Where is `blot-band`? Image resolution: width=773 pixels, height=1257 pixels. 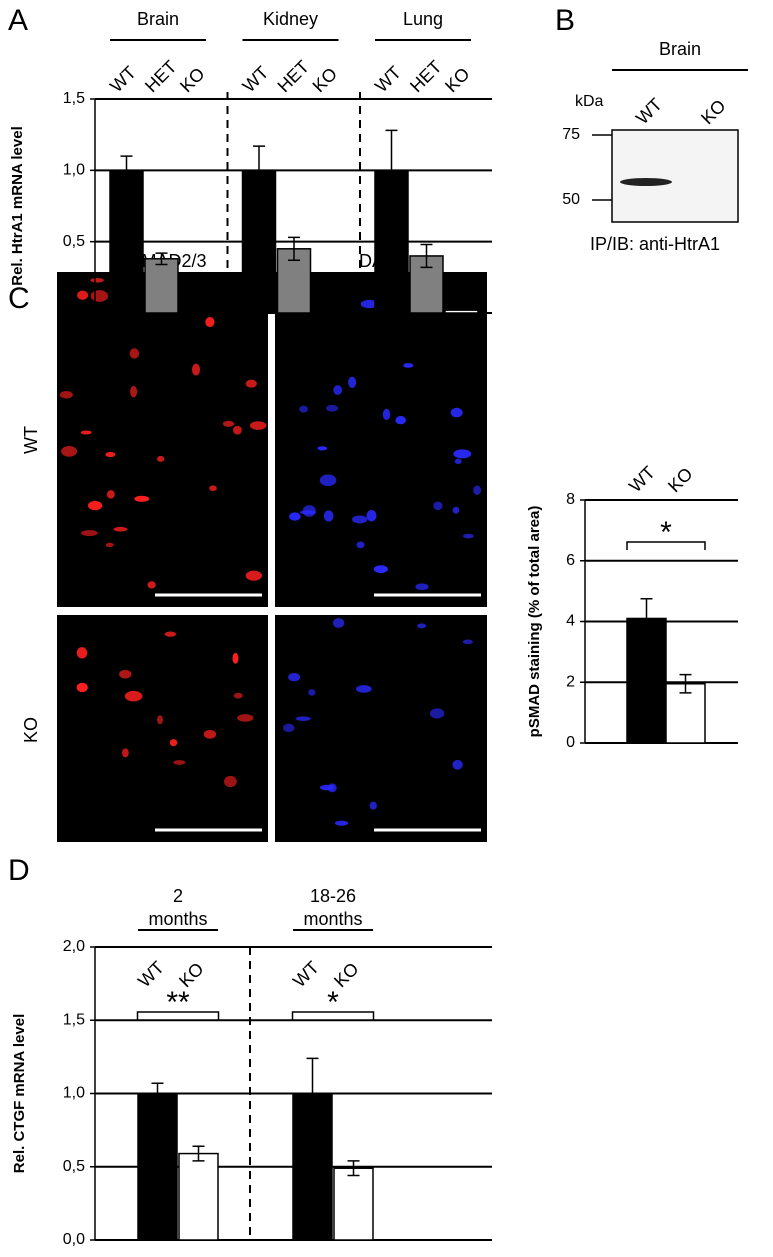
blot-band is located at coordinates (646, 182).